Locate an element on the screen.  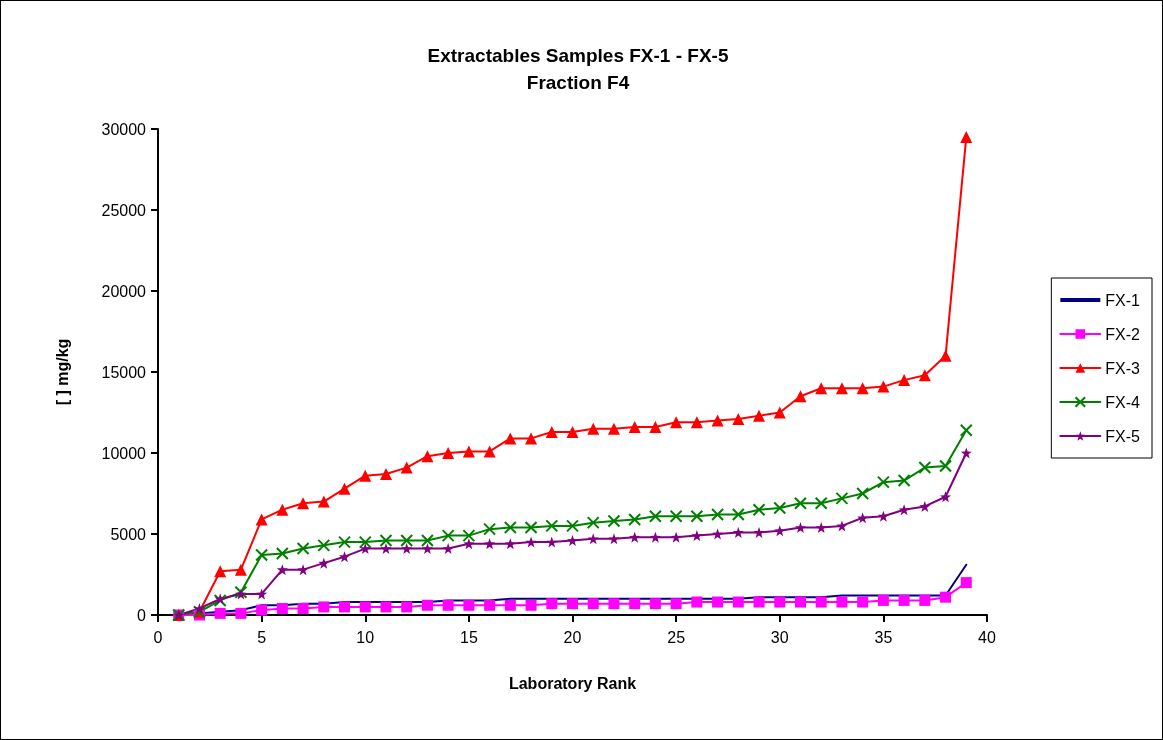
y-tick-label: 30000 is located at coordinates (124, 129).